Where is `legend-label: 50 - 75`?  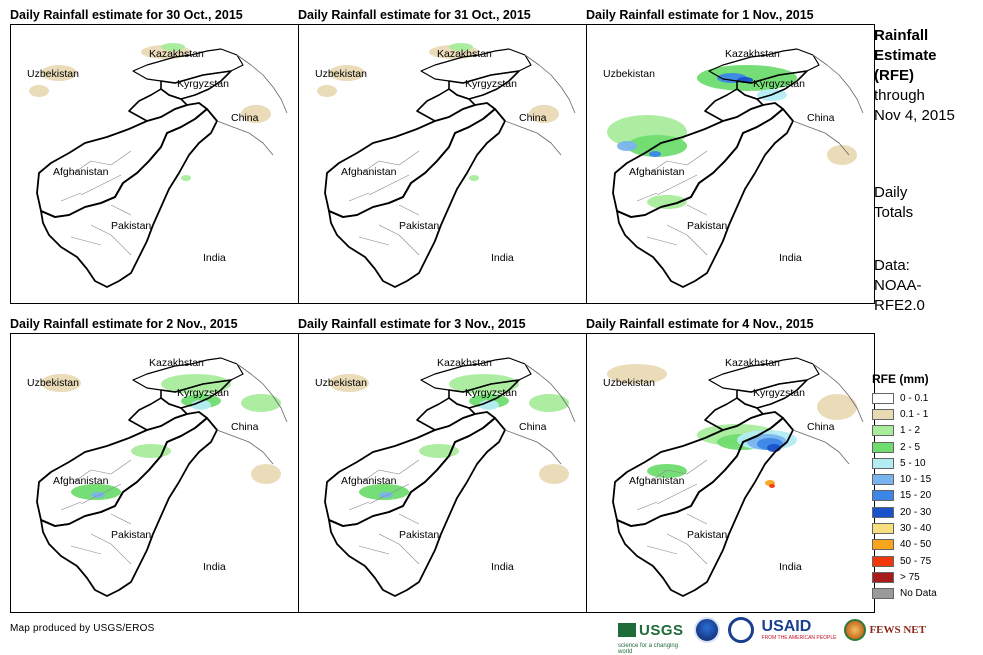
legend-label: 50 - 75 is located at coordinates (916, 561).